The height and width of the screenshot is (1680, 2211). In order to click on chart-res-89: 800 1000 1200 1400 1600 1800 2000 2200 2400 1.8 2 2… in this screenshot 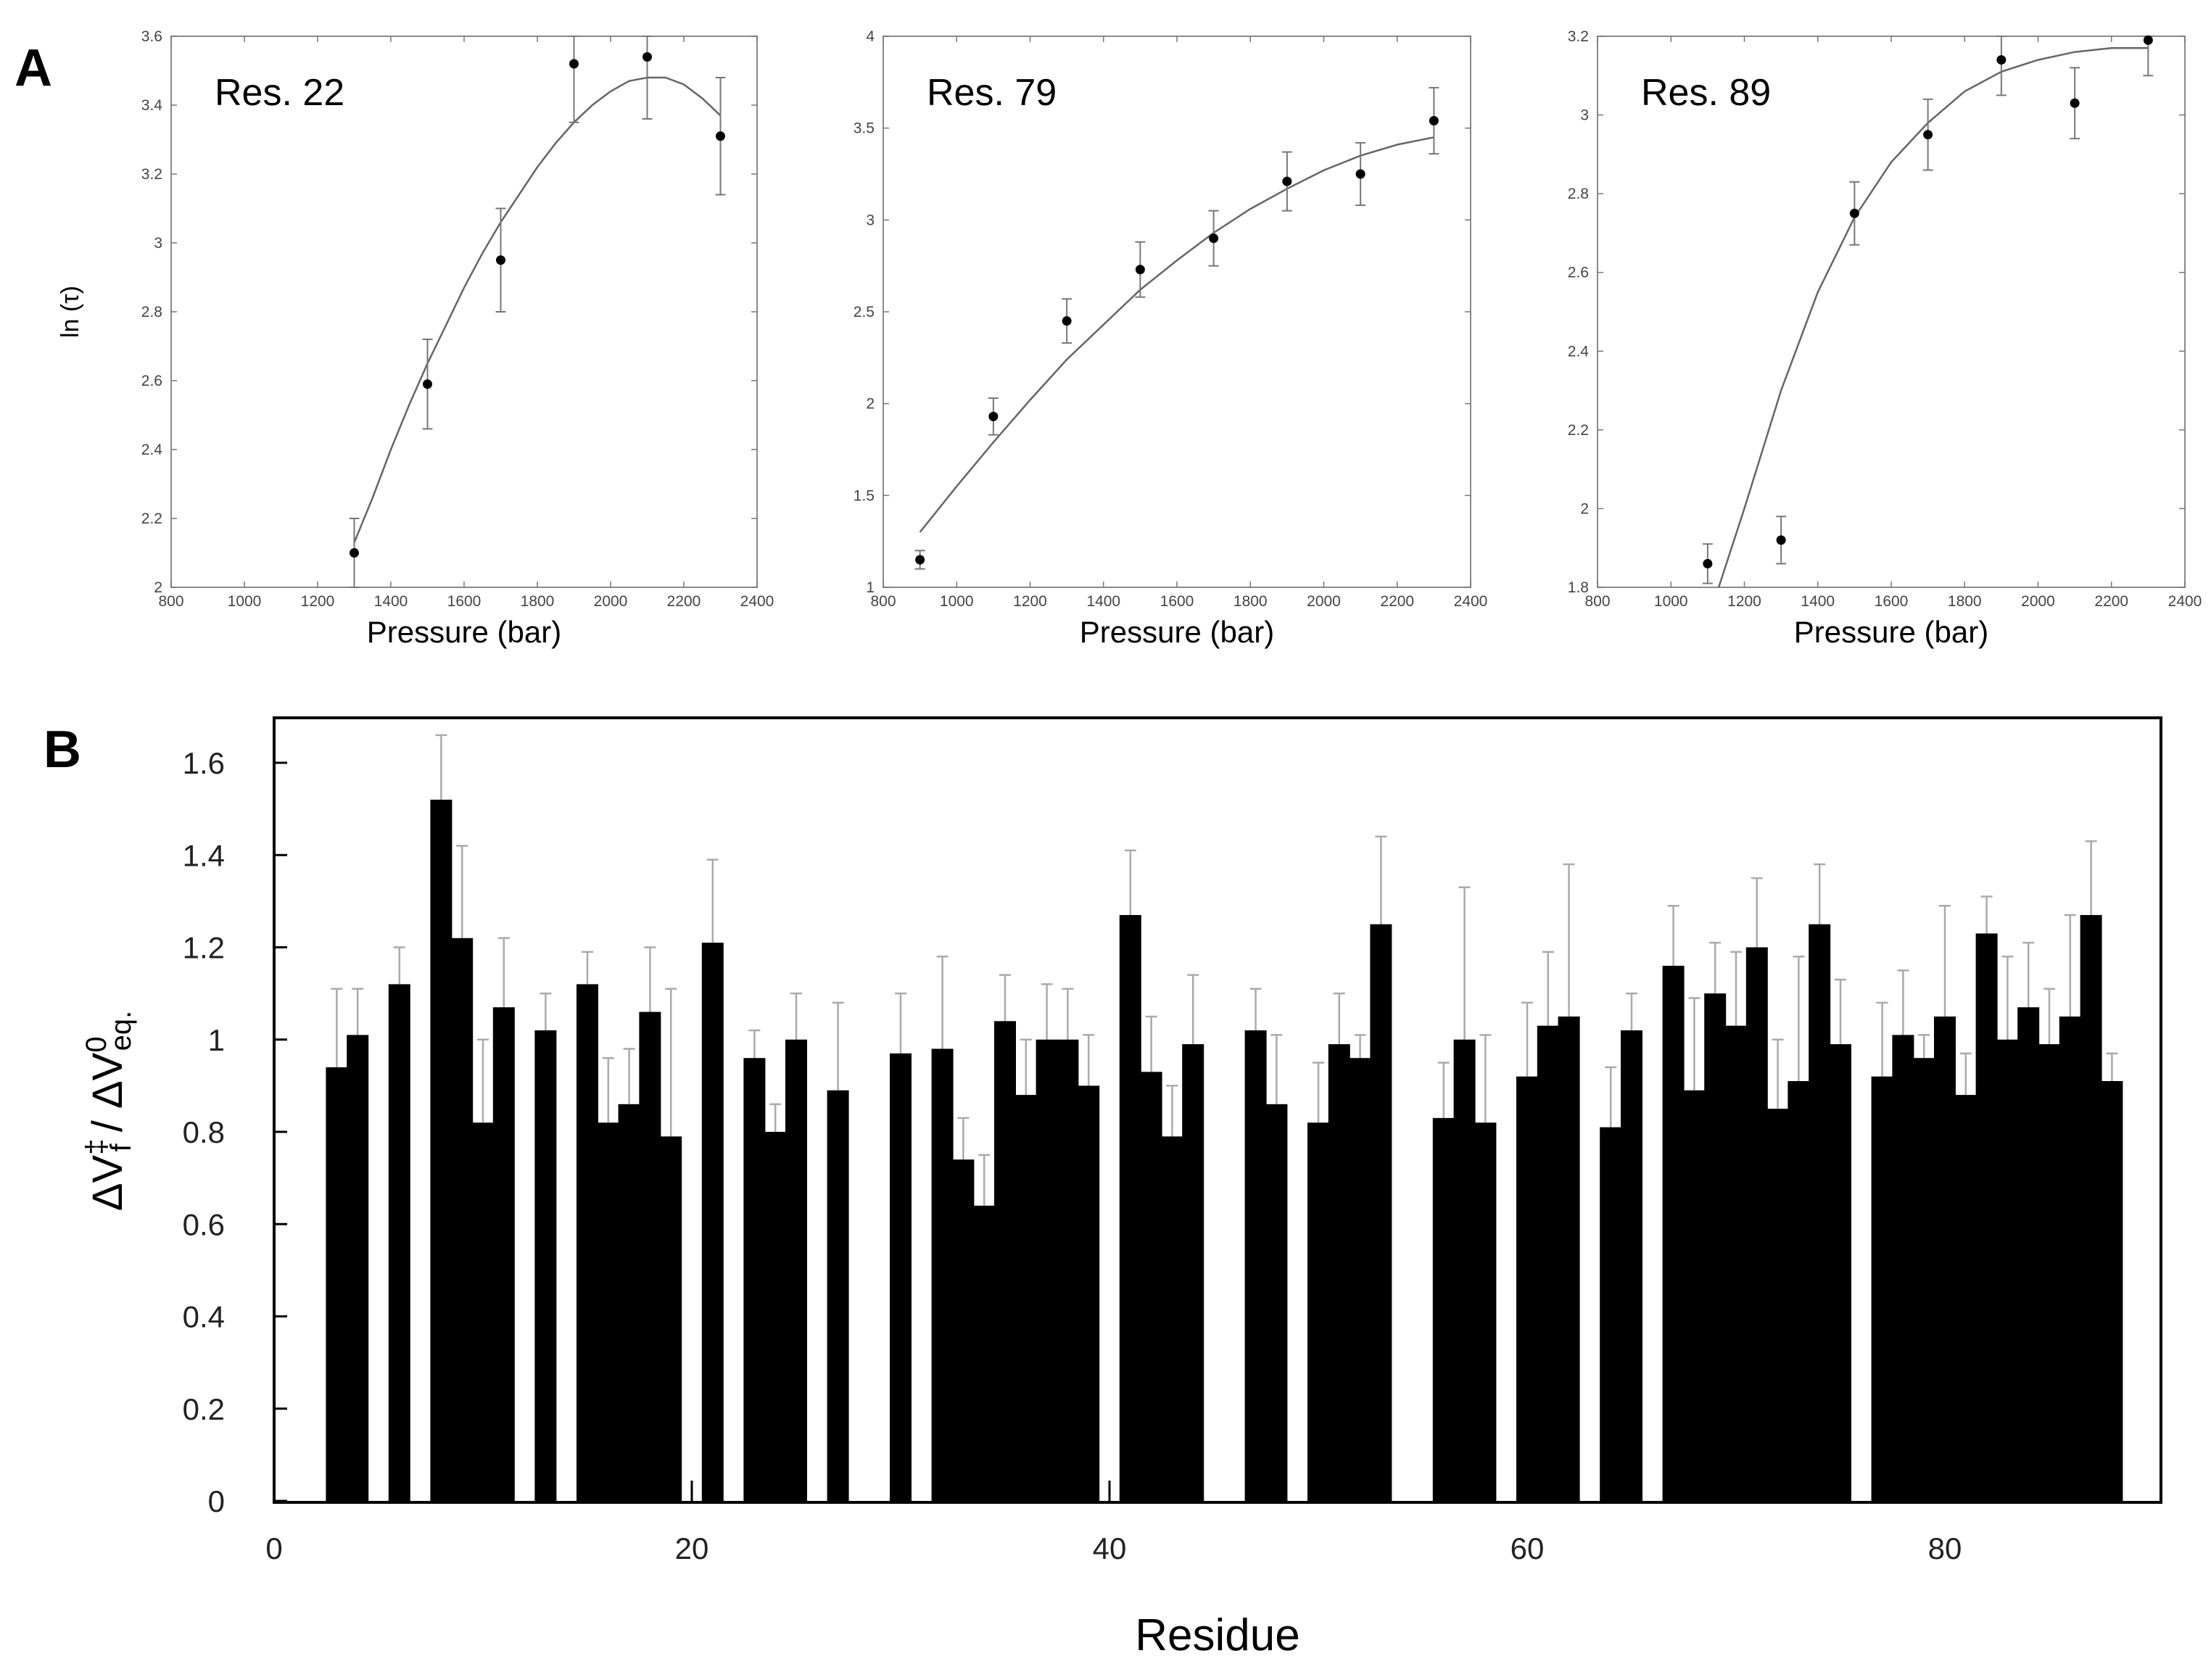, I will do `click(1885, 338)`.